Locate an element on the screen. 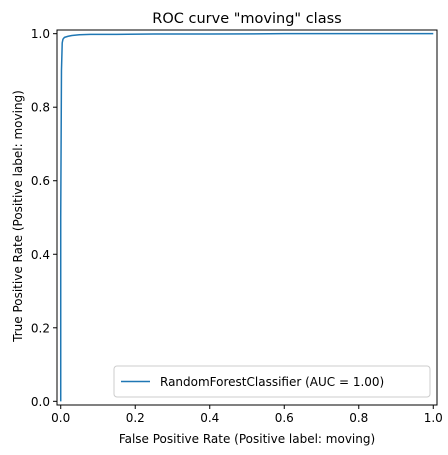 The image size is (448, 455). chart-title: ROC curve "moving" class is located at coordinates (246, 19).